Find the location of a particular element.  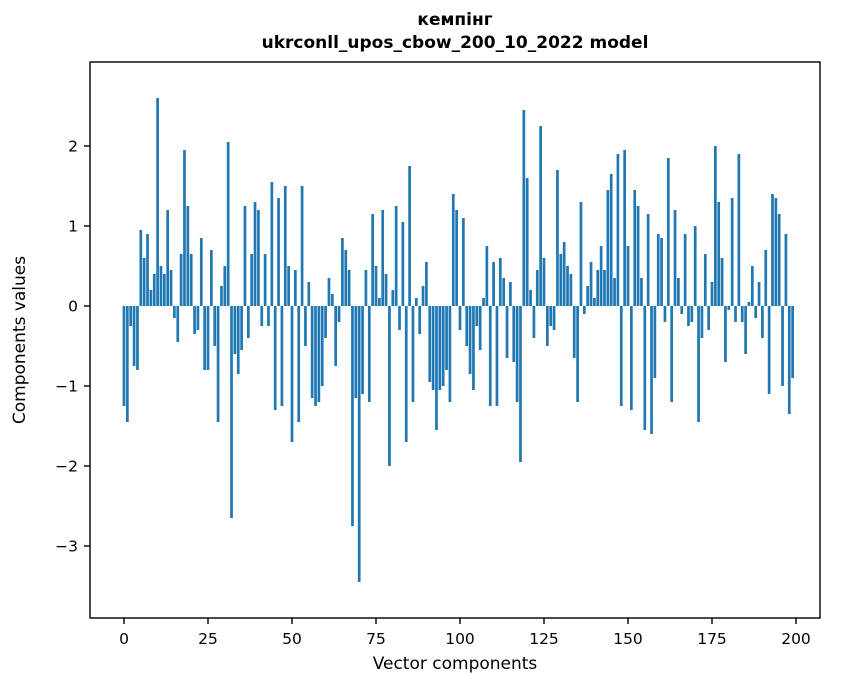

y-tick-label: 2 is located at coordinates (73, 147).